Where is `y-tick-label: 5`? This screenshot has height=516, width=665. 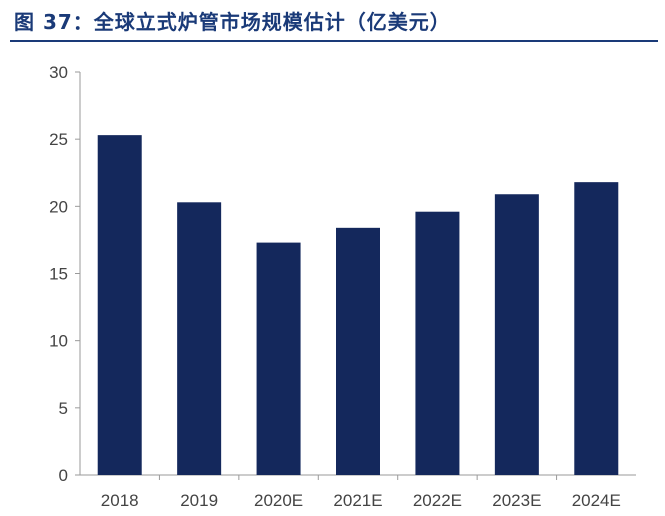 y-tick-label: 5 is located at coordinates (63, 408).